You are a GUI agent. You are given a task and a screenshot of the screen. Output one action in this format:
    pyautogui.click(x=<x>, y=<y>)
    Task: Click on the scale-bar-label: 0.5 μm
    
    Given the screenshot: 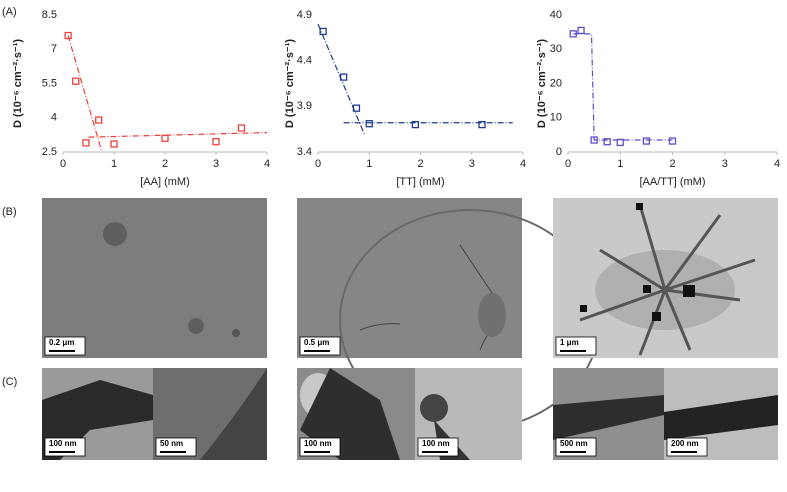 What is the action you would take?
    pyautogui.click(x=316, y=342)
    